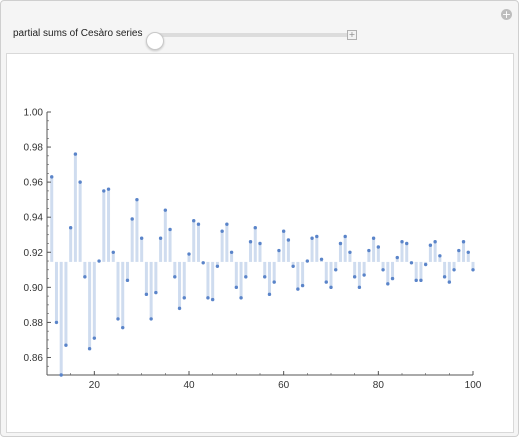 The image size is (519, 437). What do you see at coordinates (34, 288) in the screenshot?
I see `y-tick-label: 0.90` at bounding box center [34, 288].